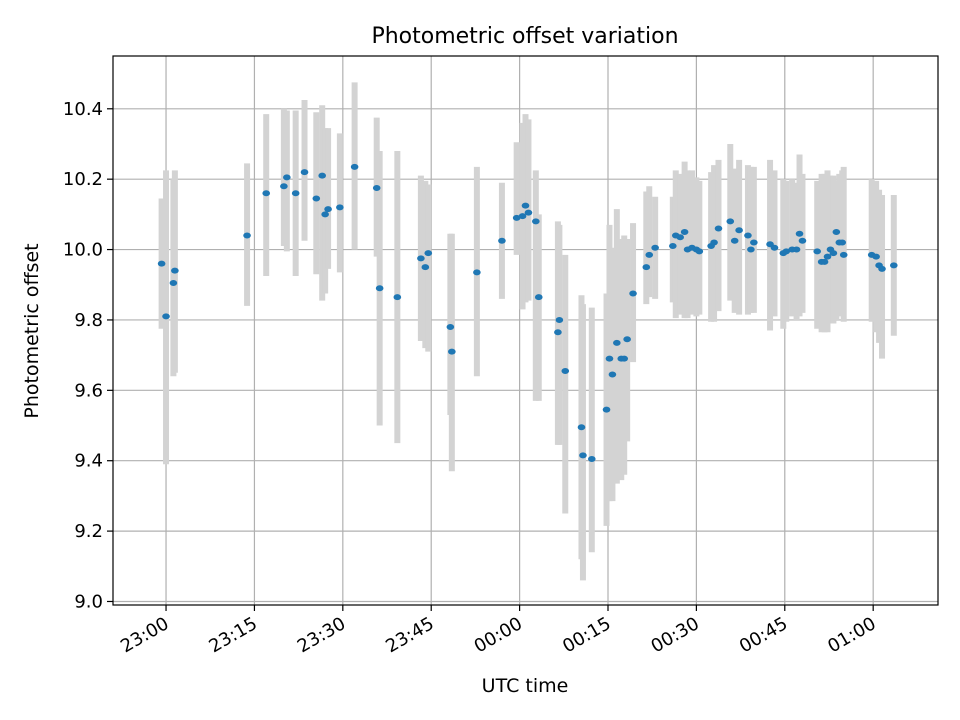 The height and width of the screenshot is (720, 960). What do you see at coordinates (233, 635) in the screenshot?
I see `x-tick-label: 23:15` at bounding box center [233, 635].